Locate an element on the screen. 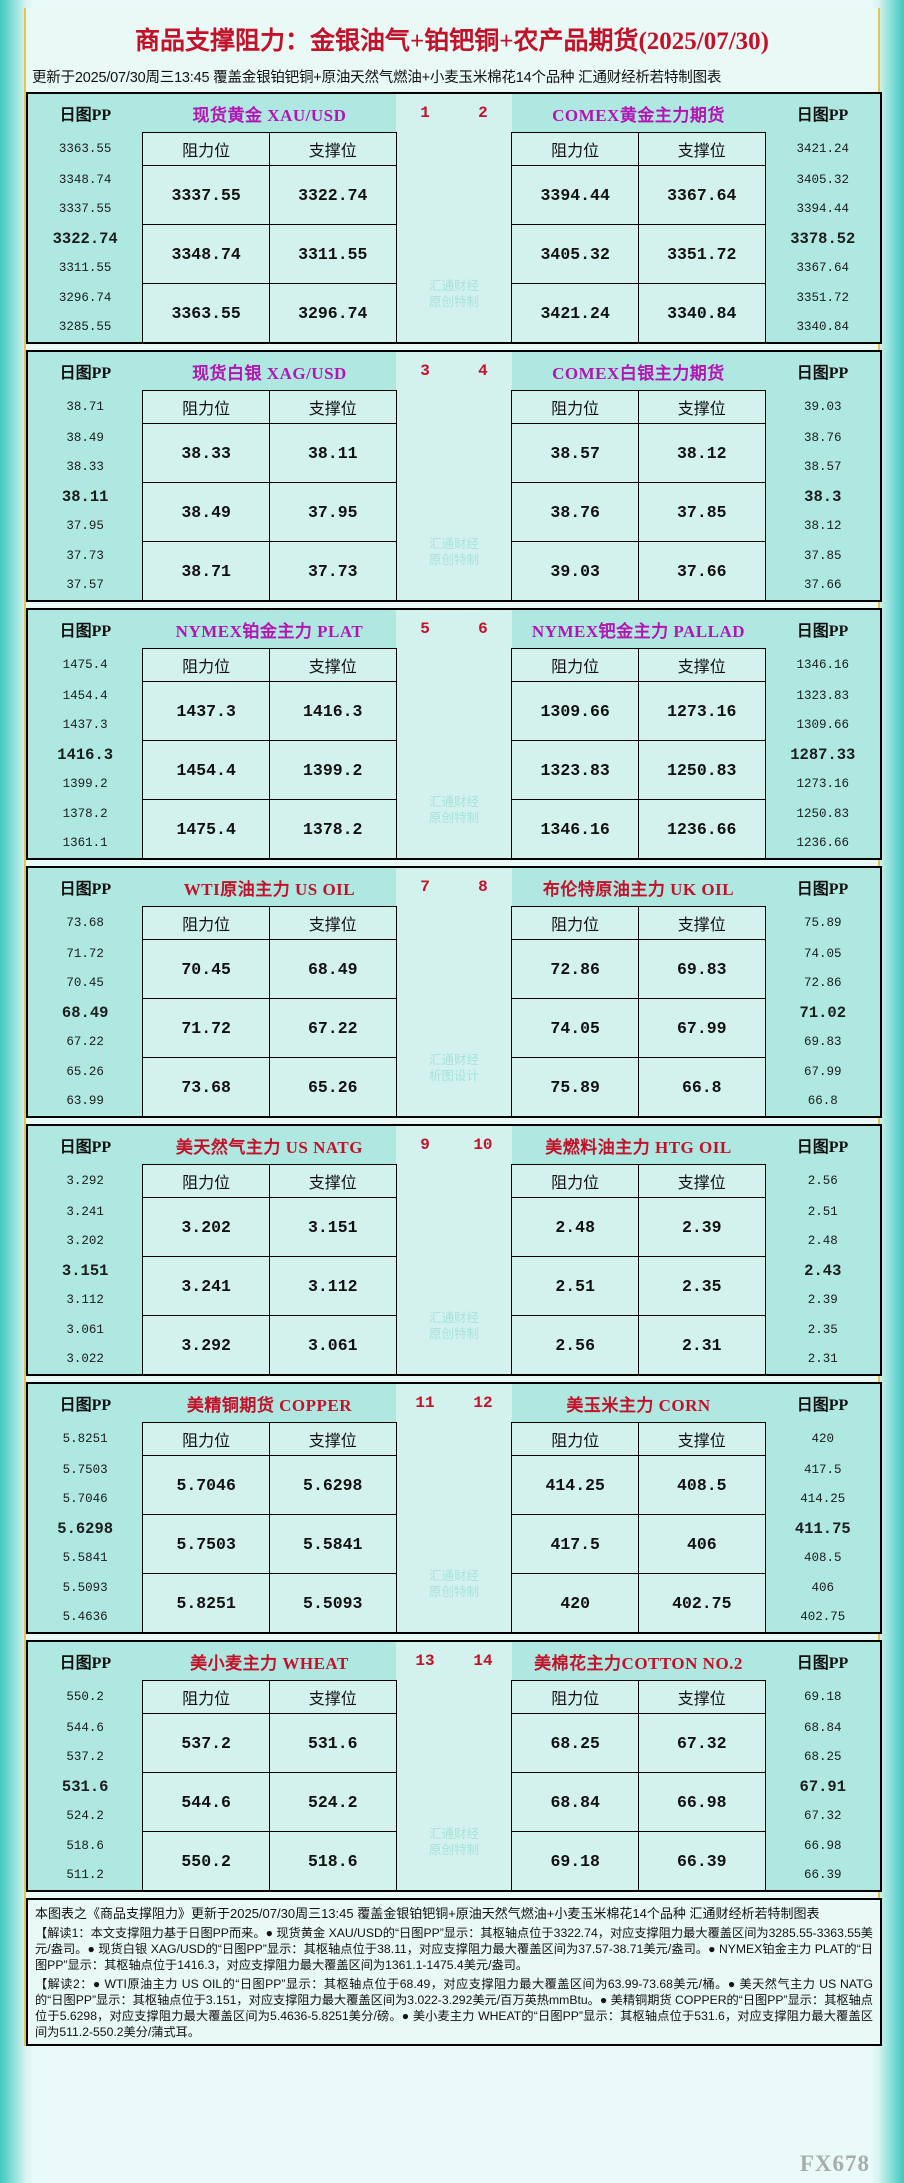  pp-level-left: 3337.55 is located at coordinates (85, 210).